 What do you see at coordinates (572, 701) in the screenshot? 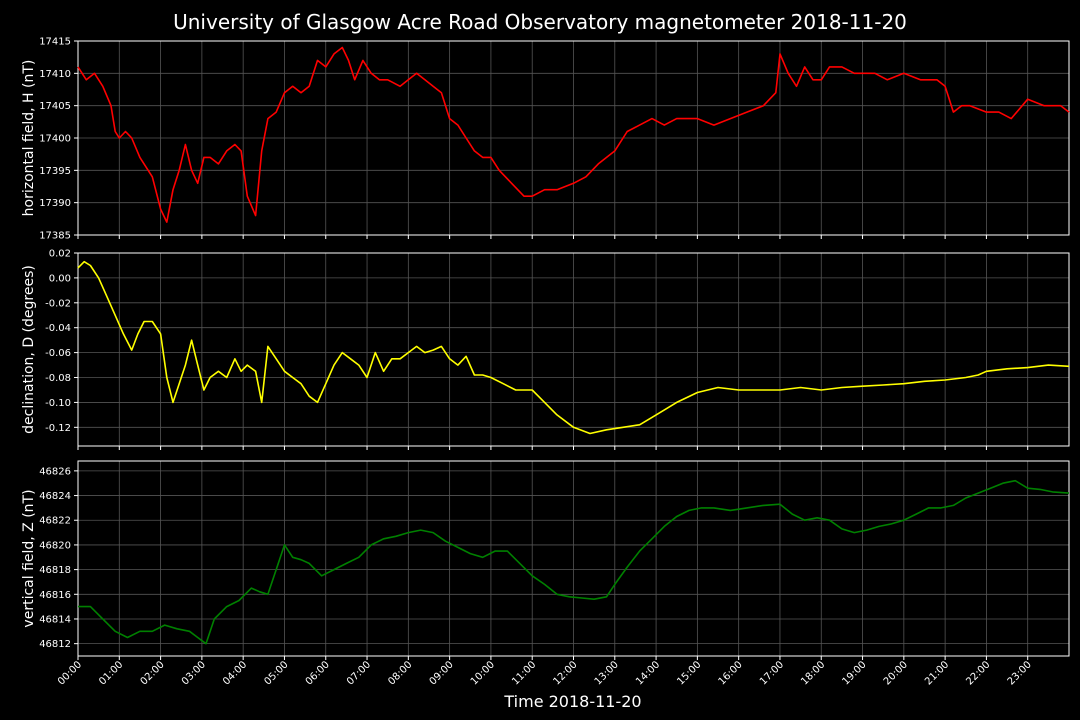
I see `x-axis-label: Time 2018-11-20` at bounding box center [572, 701].